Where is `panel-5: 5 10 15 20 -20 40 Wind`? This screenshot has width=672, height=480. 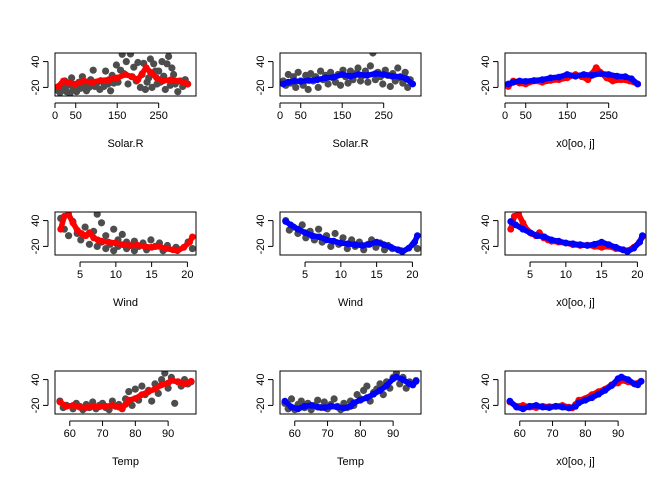
panel-5: 5 10 15 20 -20 40 Wind is located at coordinates (338, 260).